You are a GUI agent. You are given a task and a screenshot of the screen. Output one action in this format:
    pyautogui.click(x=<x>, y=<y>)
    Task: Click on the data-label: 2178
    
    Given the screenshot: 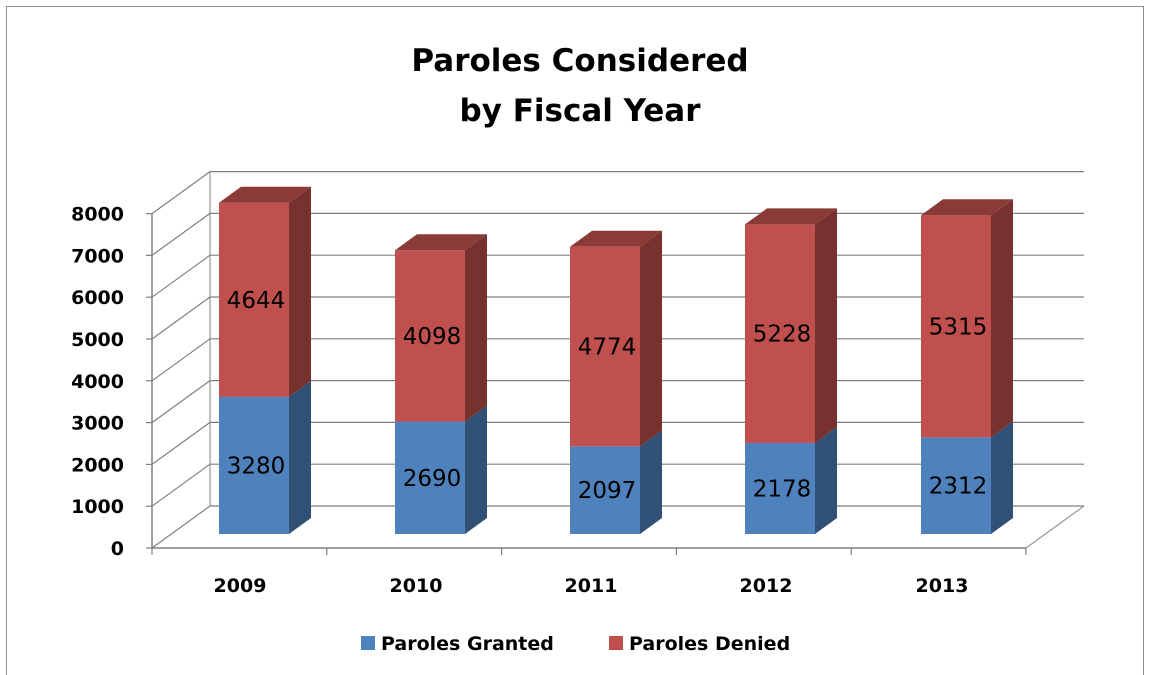 What is the action you would take?
    pyautogui.click(x=782, y=489)
    